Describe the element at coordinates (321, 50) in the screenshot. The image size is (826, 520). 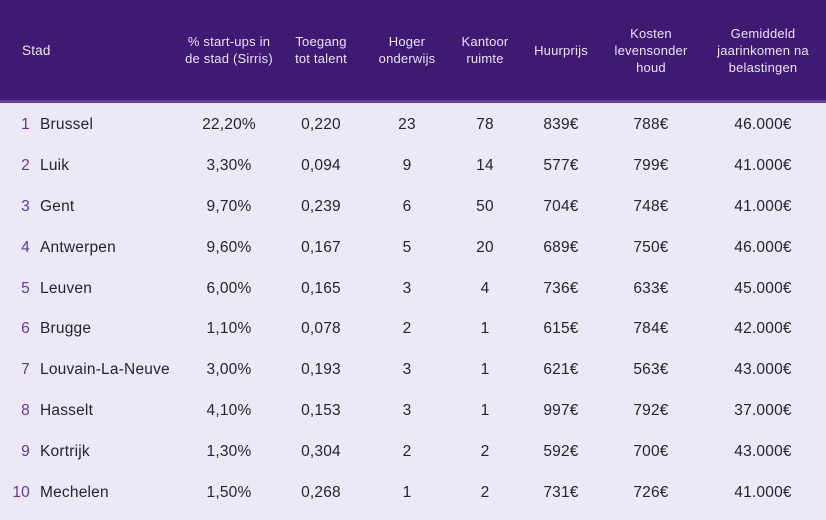
I see `column-header-toegang-talent: Toegang tot talent` at that location.